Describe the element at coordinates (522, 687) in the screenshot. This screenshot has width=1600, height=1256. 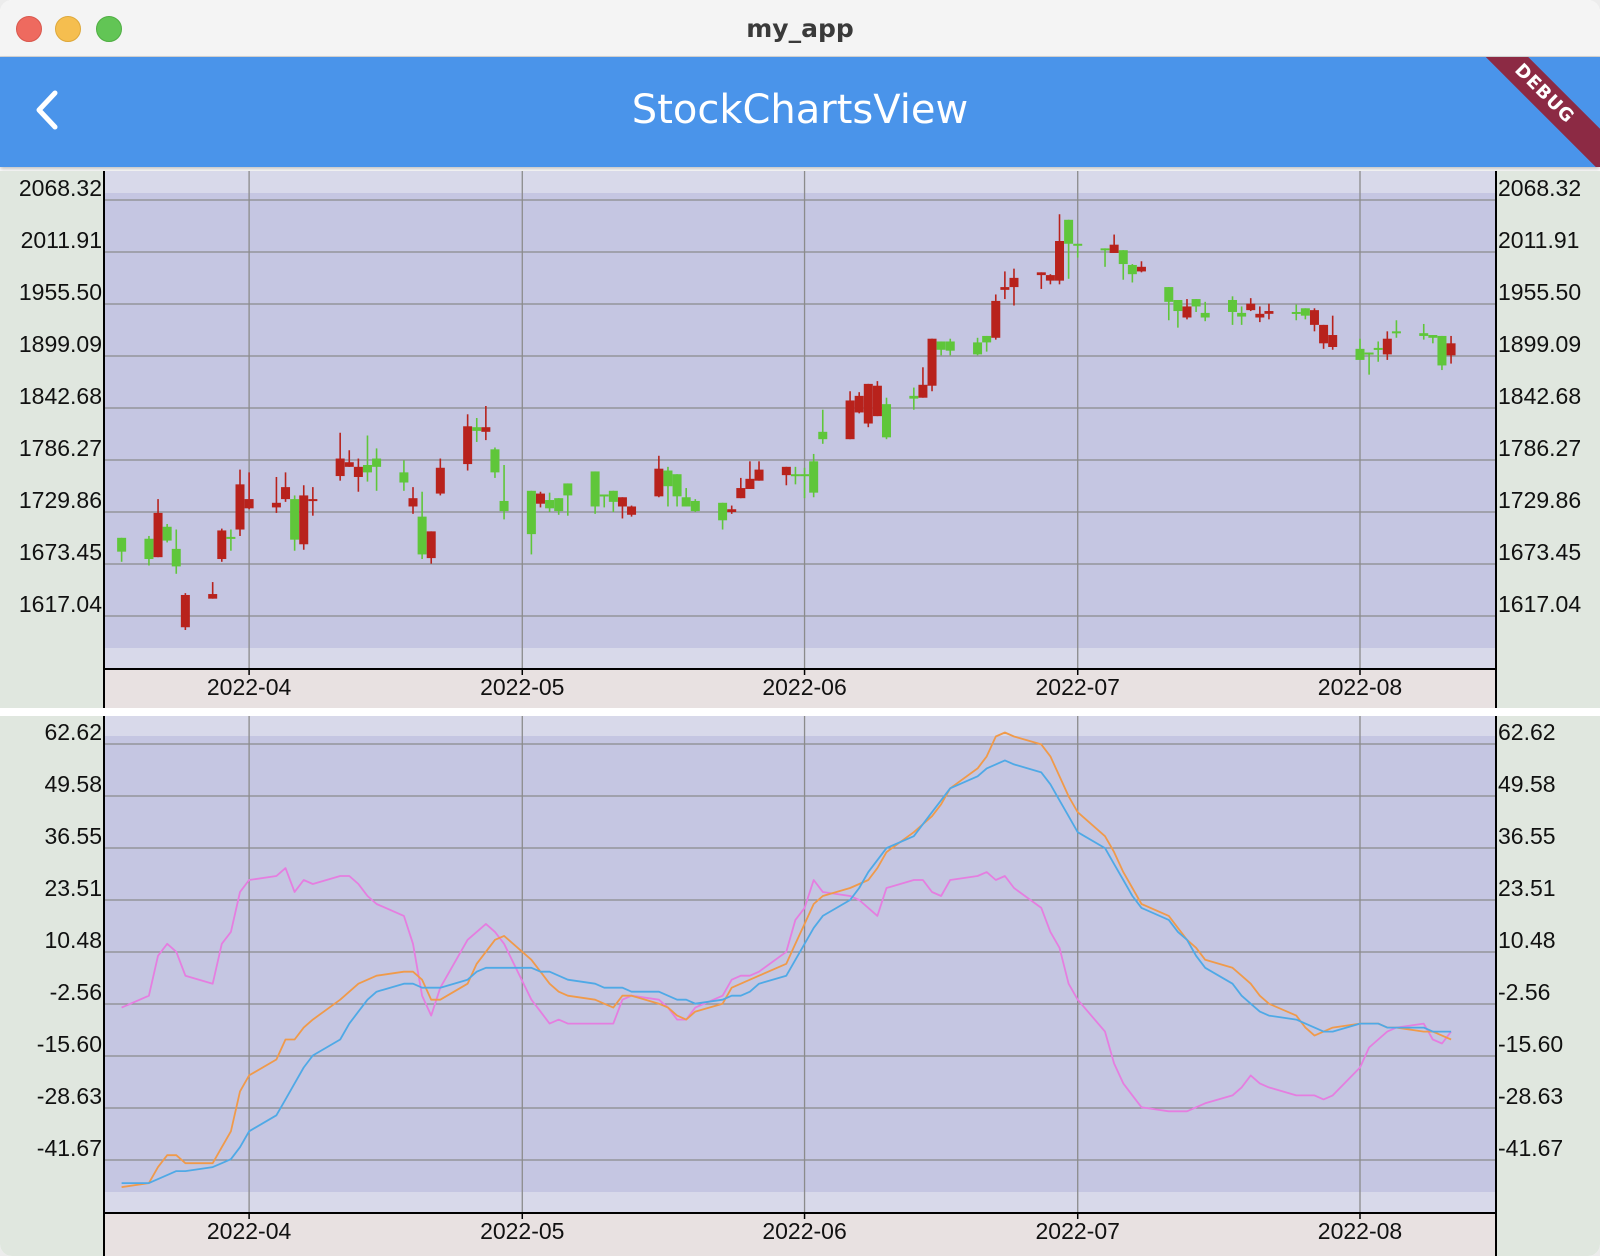
I see `x-tick-label: 2022-05` at that location.